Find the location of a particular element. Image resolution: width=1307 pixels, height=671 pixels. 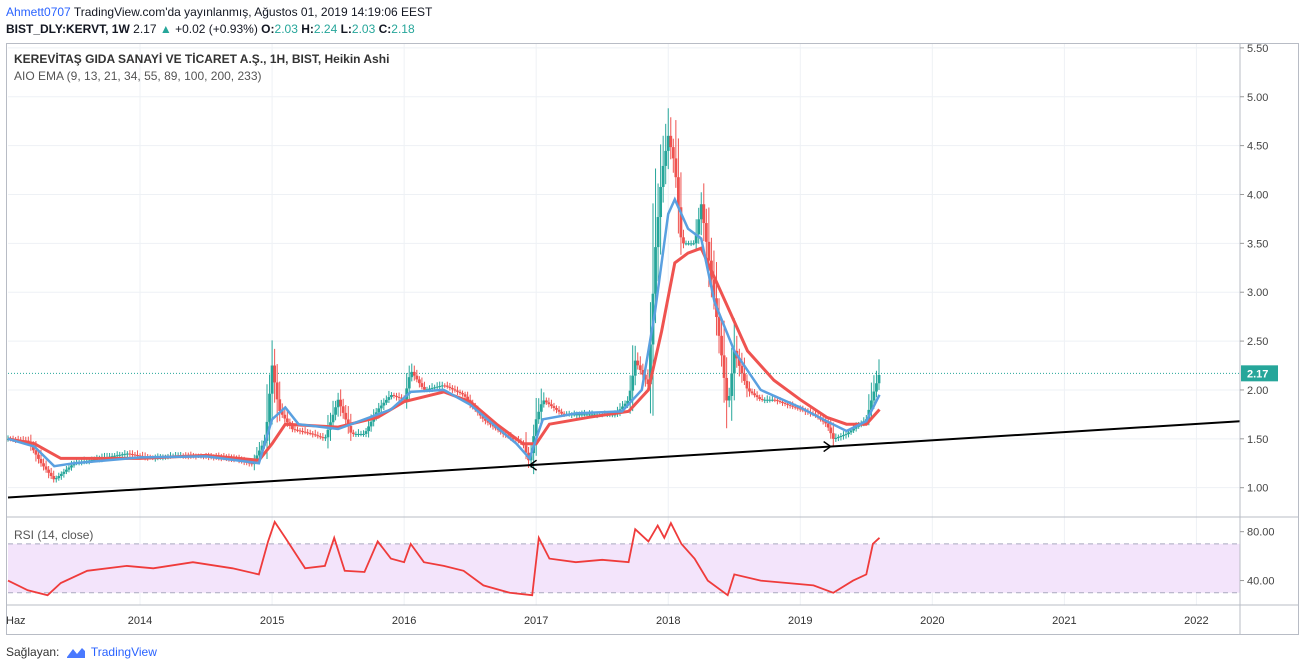

symbol-label: BIST_DLY:KERVT, 1W is located at coordinates (68, 29).